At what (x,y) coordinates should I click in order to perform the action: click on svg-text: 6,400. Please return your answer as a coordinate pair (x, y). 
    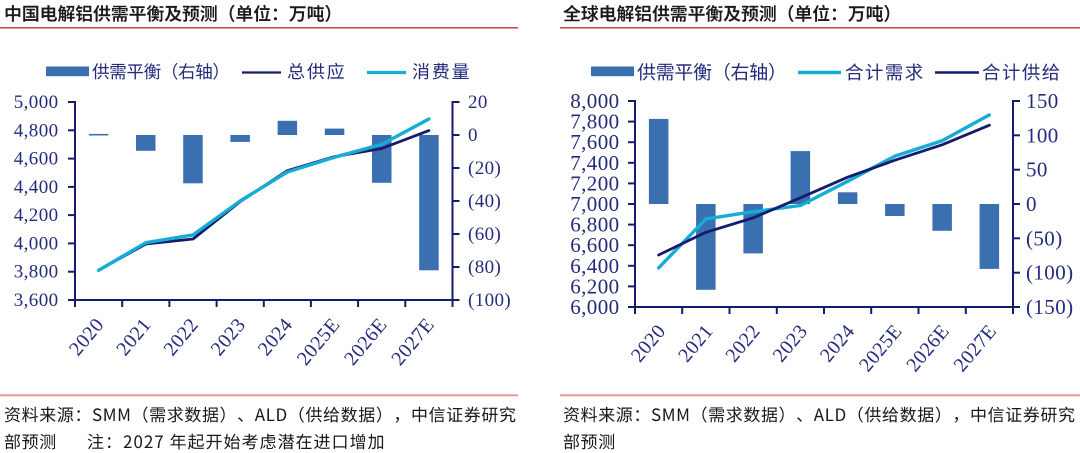
    Looking at the image, I should click on (594, 266).